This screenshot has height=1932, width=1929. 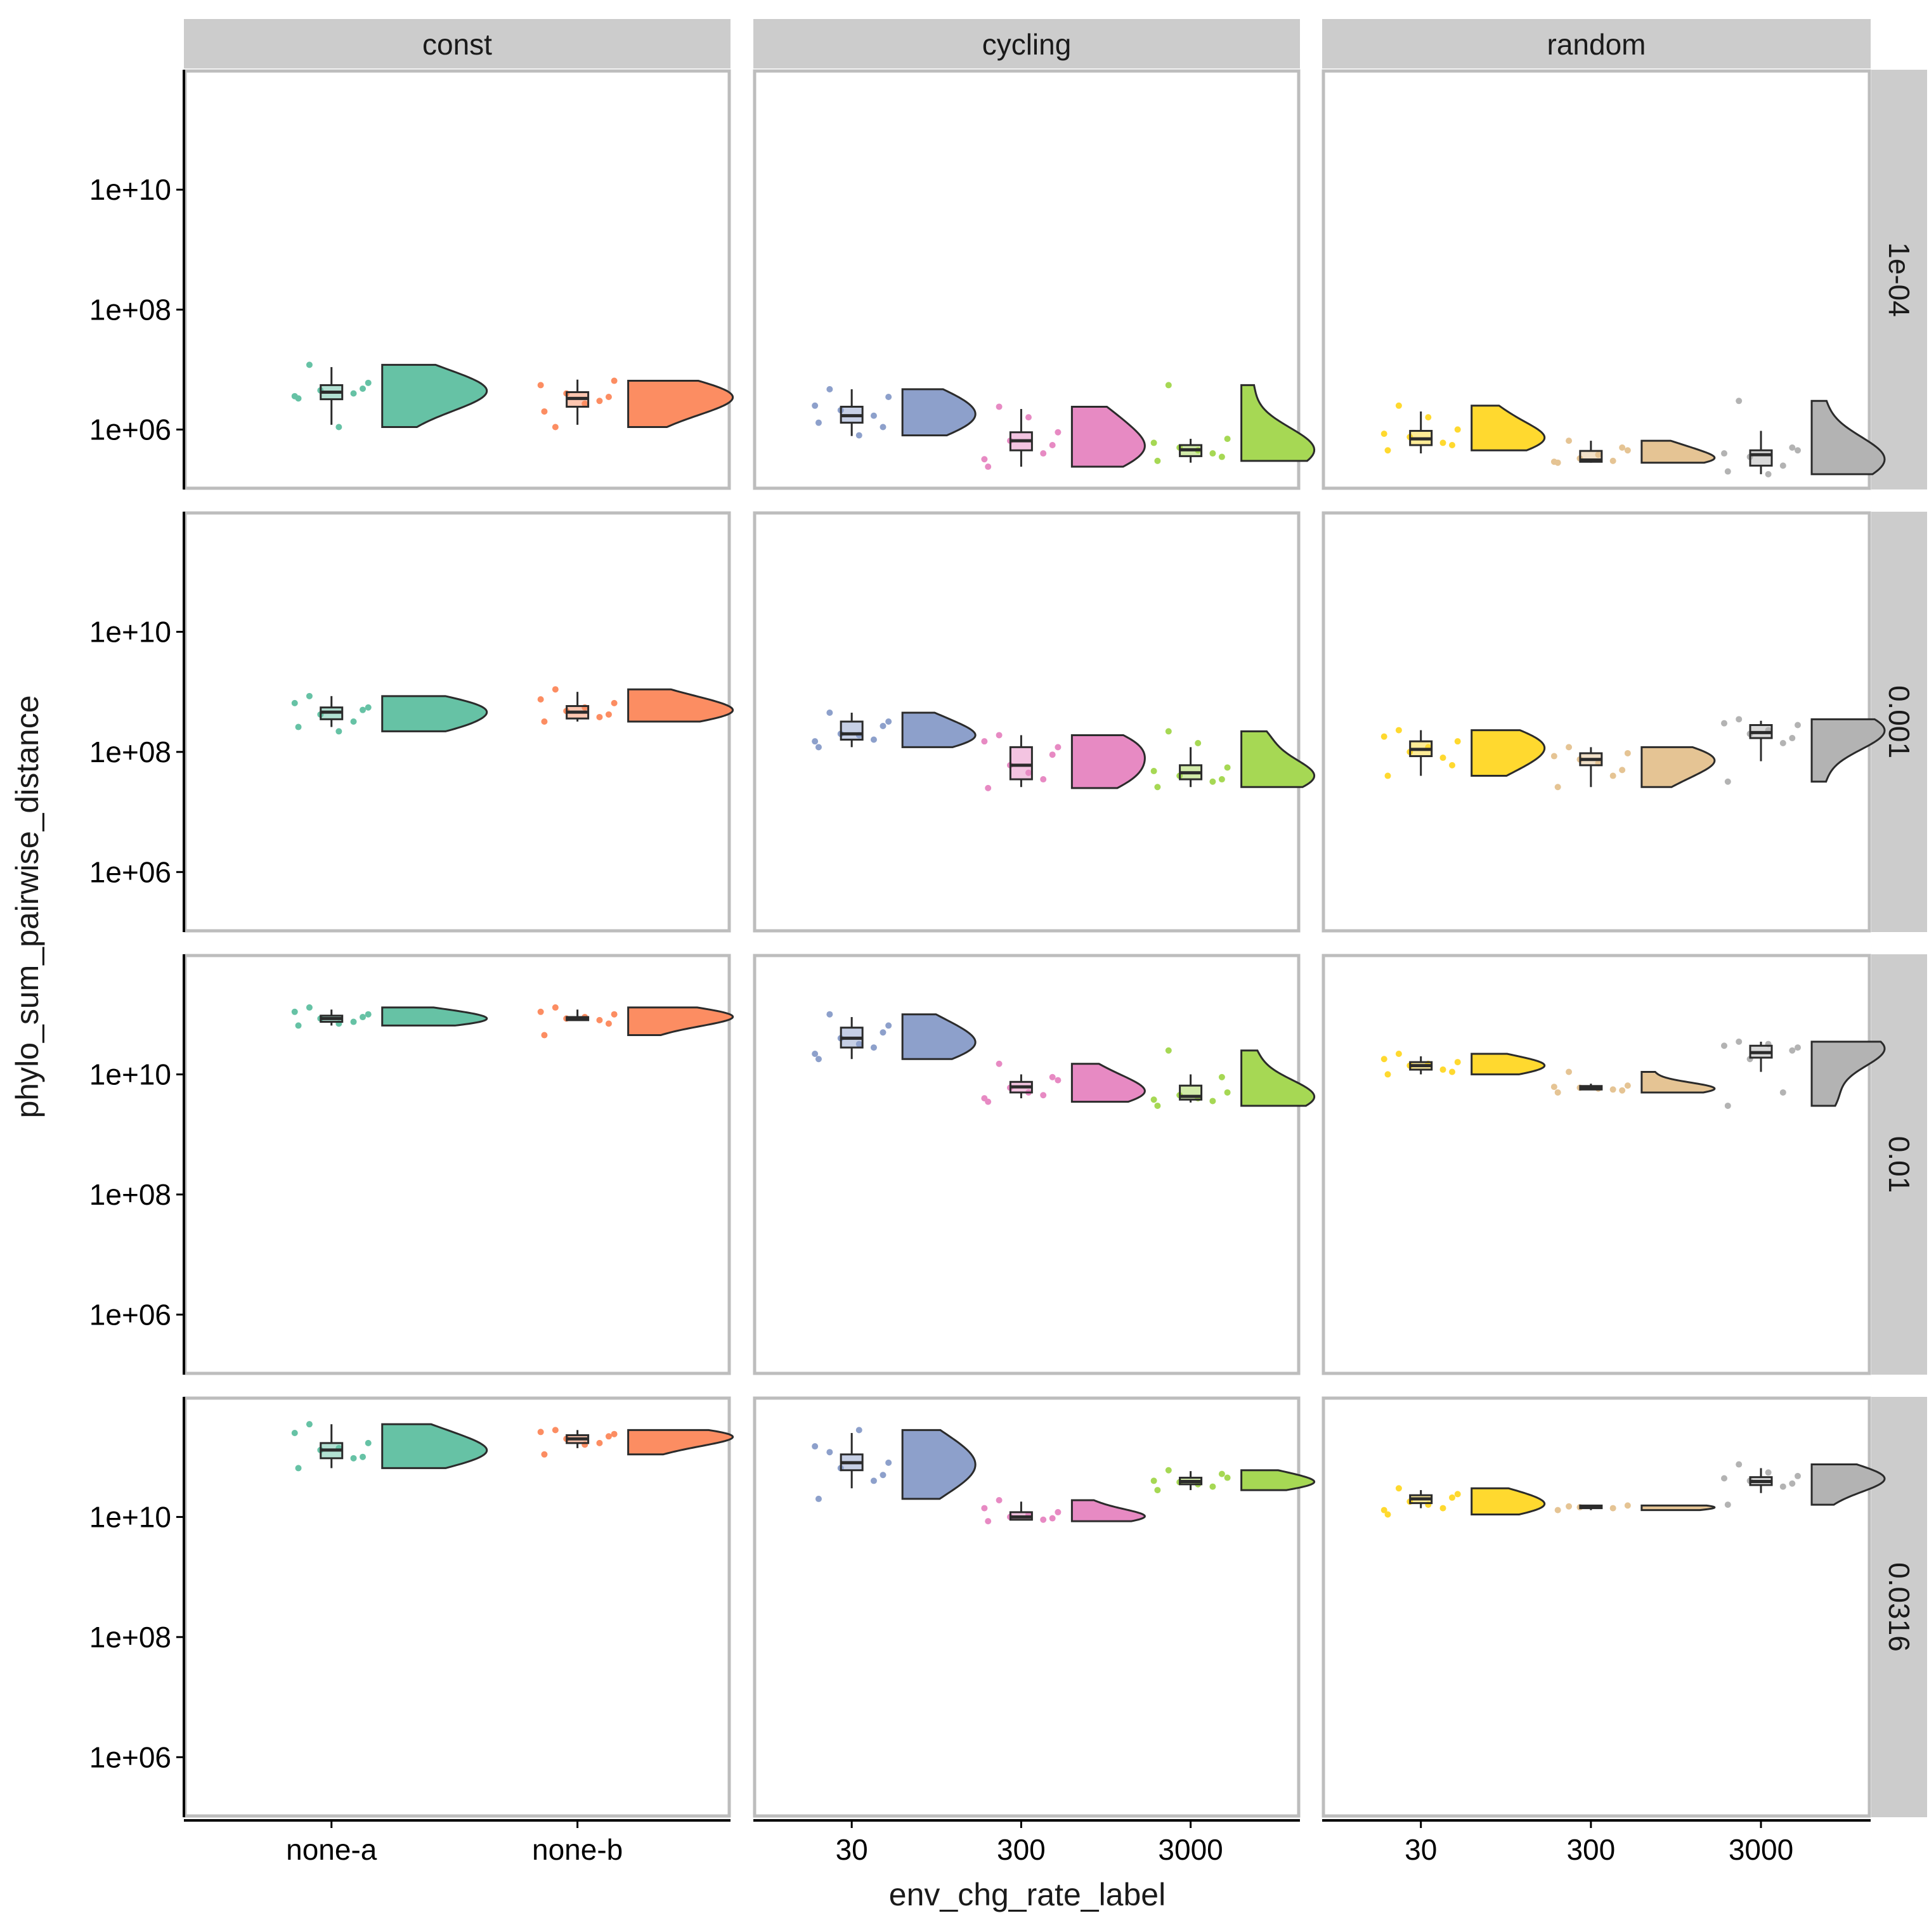 I want to click on violin-0-0316-const-none-a, so click(x=434, y=1446).